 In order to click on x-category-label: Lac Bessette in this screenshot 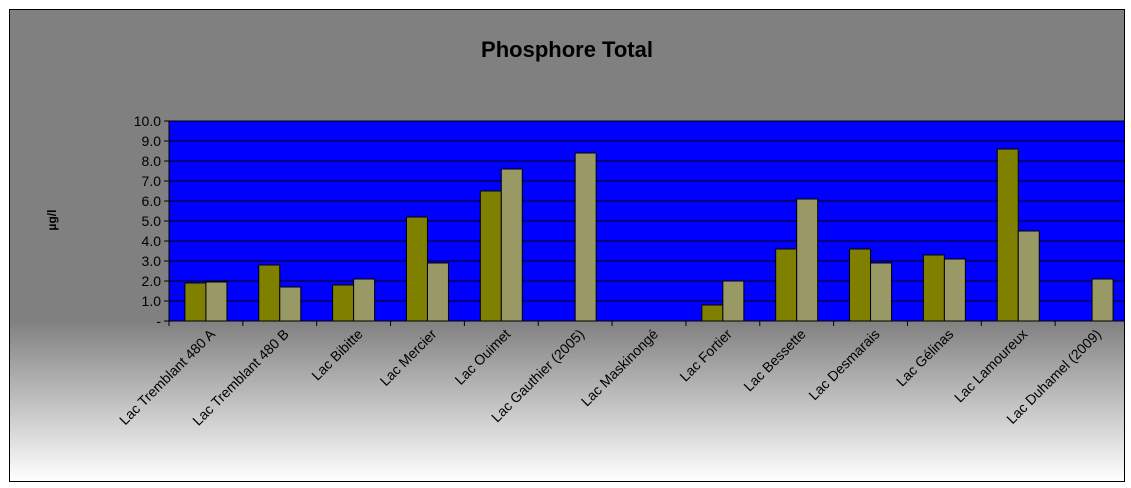, I will do `click(774, 360)`.